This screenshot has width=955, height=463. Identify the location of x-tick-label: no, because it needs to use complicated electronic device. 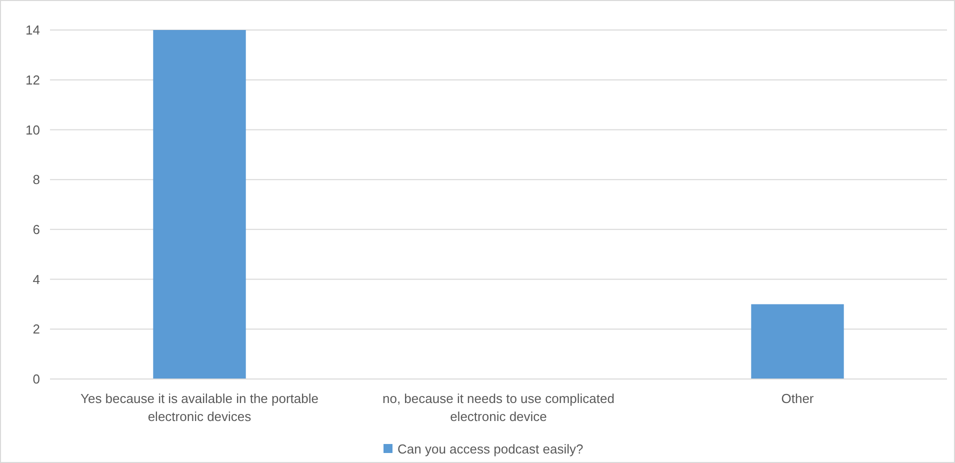
(498, 407).